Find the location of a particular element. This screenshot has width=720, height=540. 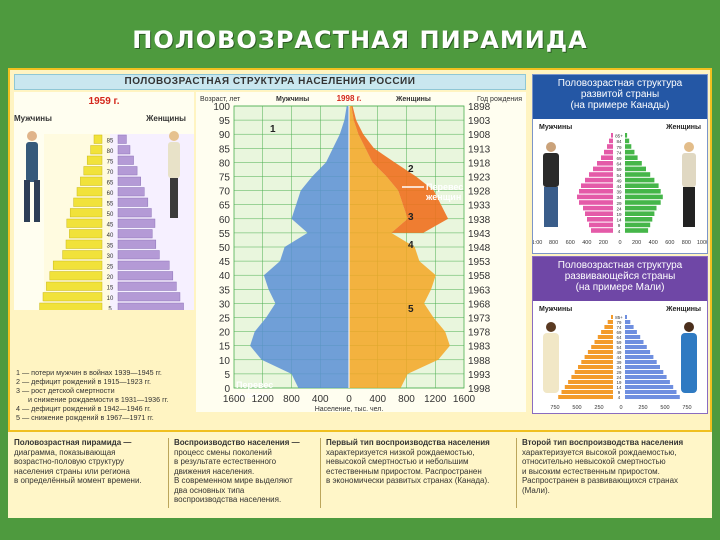

note-item: и снижение рождаемости в 1931—1936 гг. is located at coordinates (92, 399).